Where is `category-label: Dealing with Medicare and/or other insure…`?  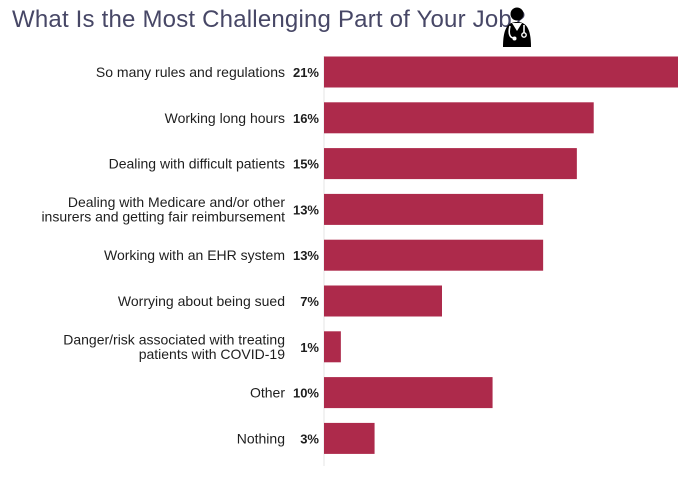
category-label: Dealing with Medicare and/or other insure… is located at coordinates (163, 209).